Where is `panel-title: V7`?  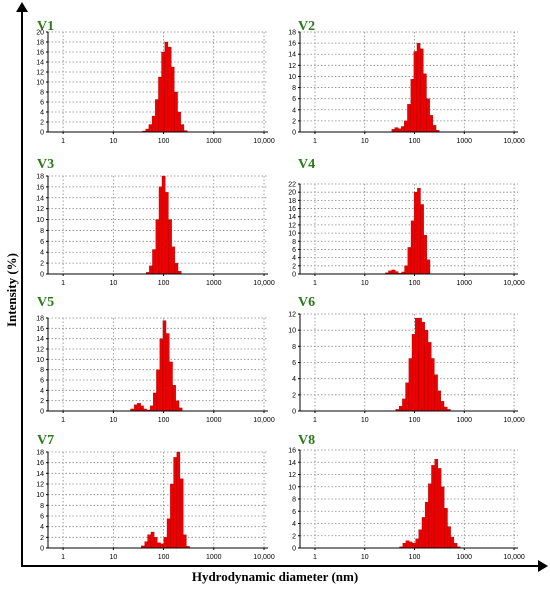 panel-title: V7 is located at coordinates (45, 440).